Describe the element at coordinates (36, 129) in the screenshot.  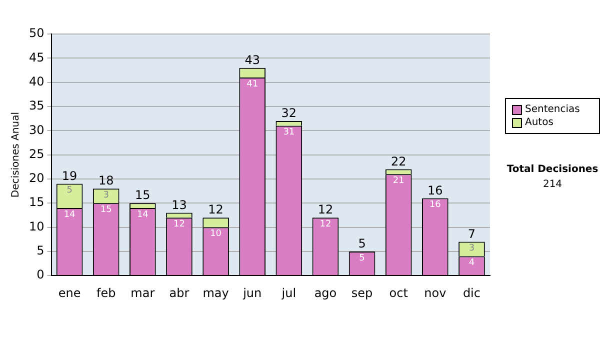
I see `y-tick-label: 30` at that location.